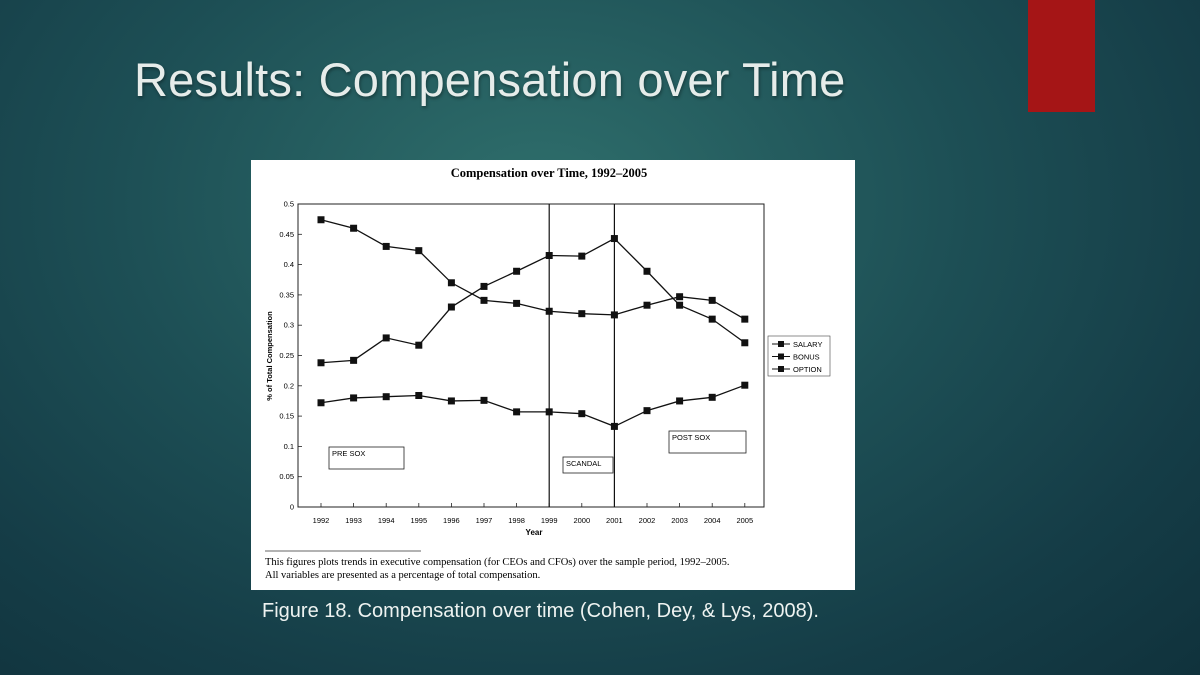  I want to click on x-tick-label: 1998, so click(516, 520).